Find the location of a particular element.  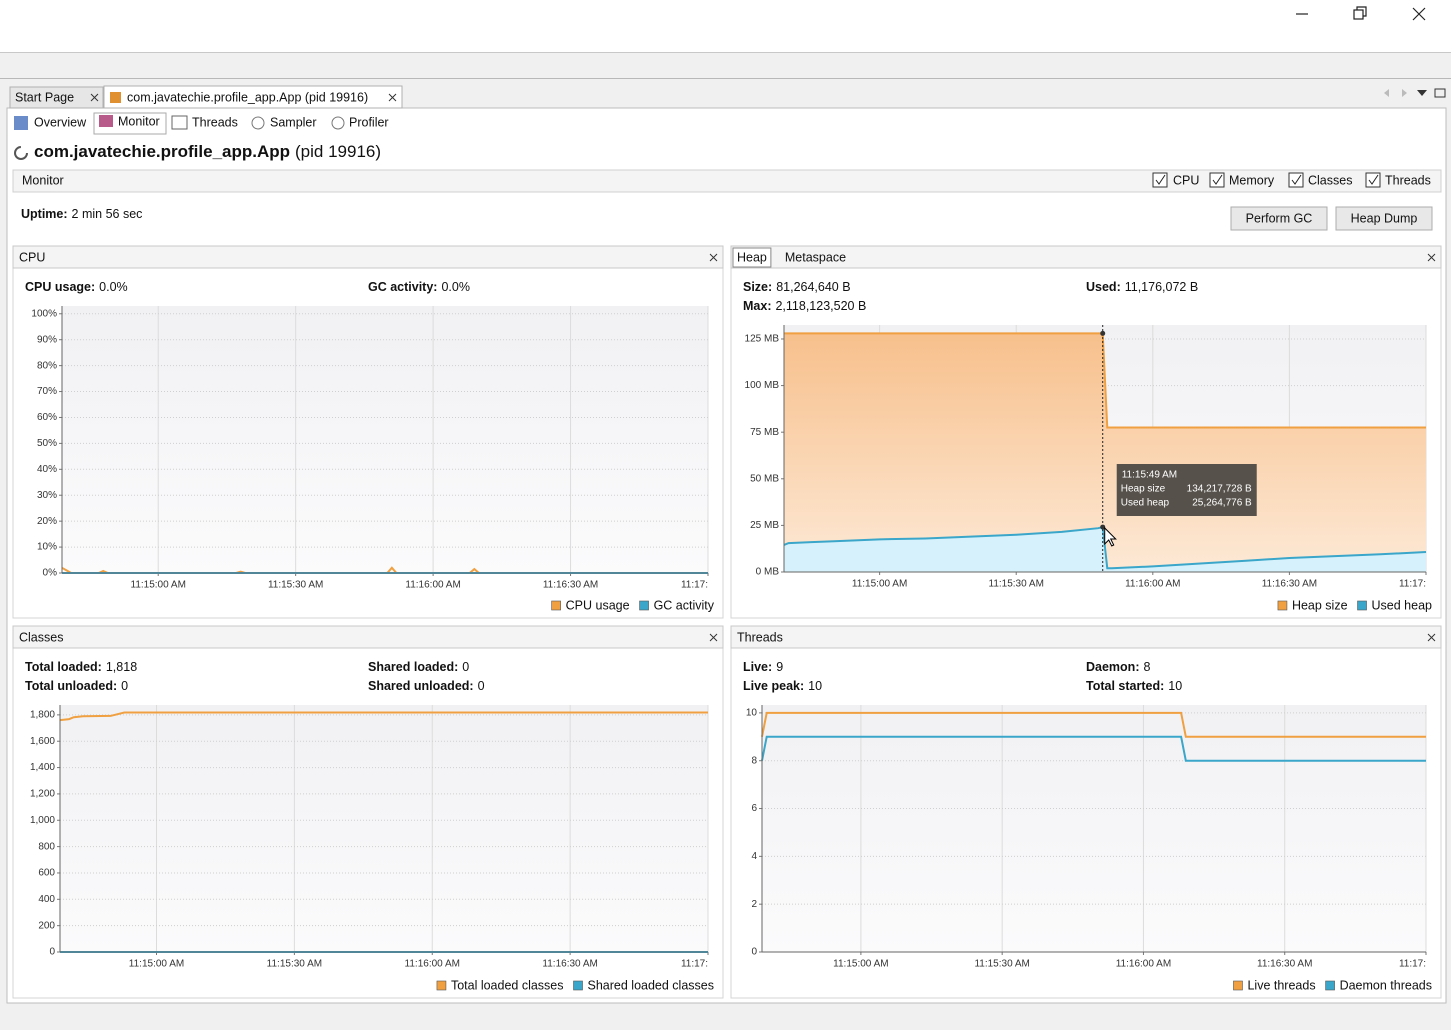

tab-active is located at coordinates (253, 97).